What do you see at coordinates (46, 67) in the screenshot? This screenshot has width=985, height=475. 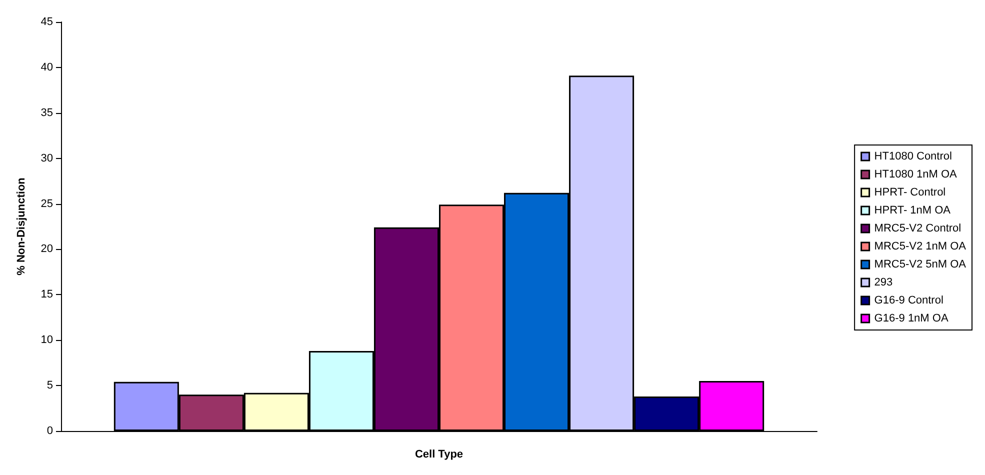 I see `y-tick-label: 40` at bounding box center [46, 67].